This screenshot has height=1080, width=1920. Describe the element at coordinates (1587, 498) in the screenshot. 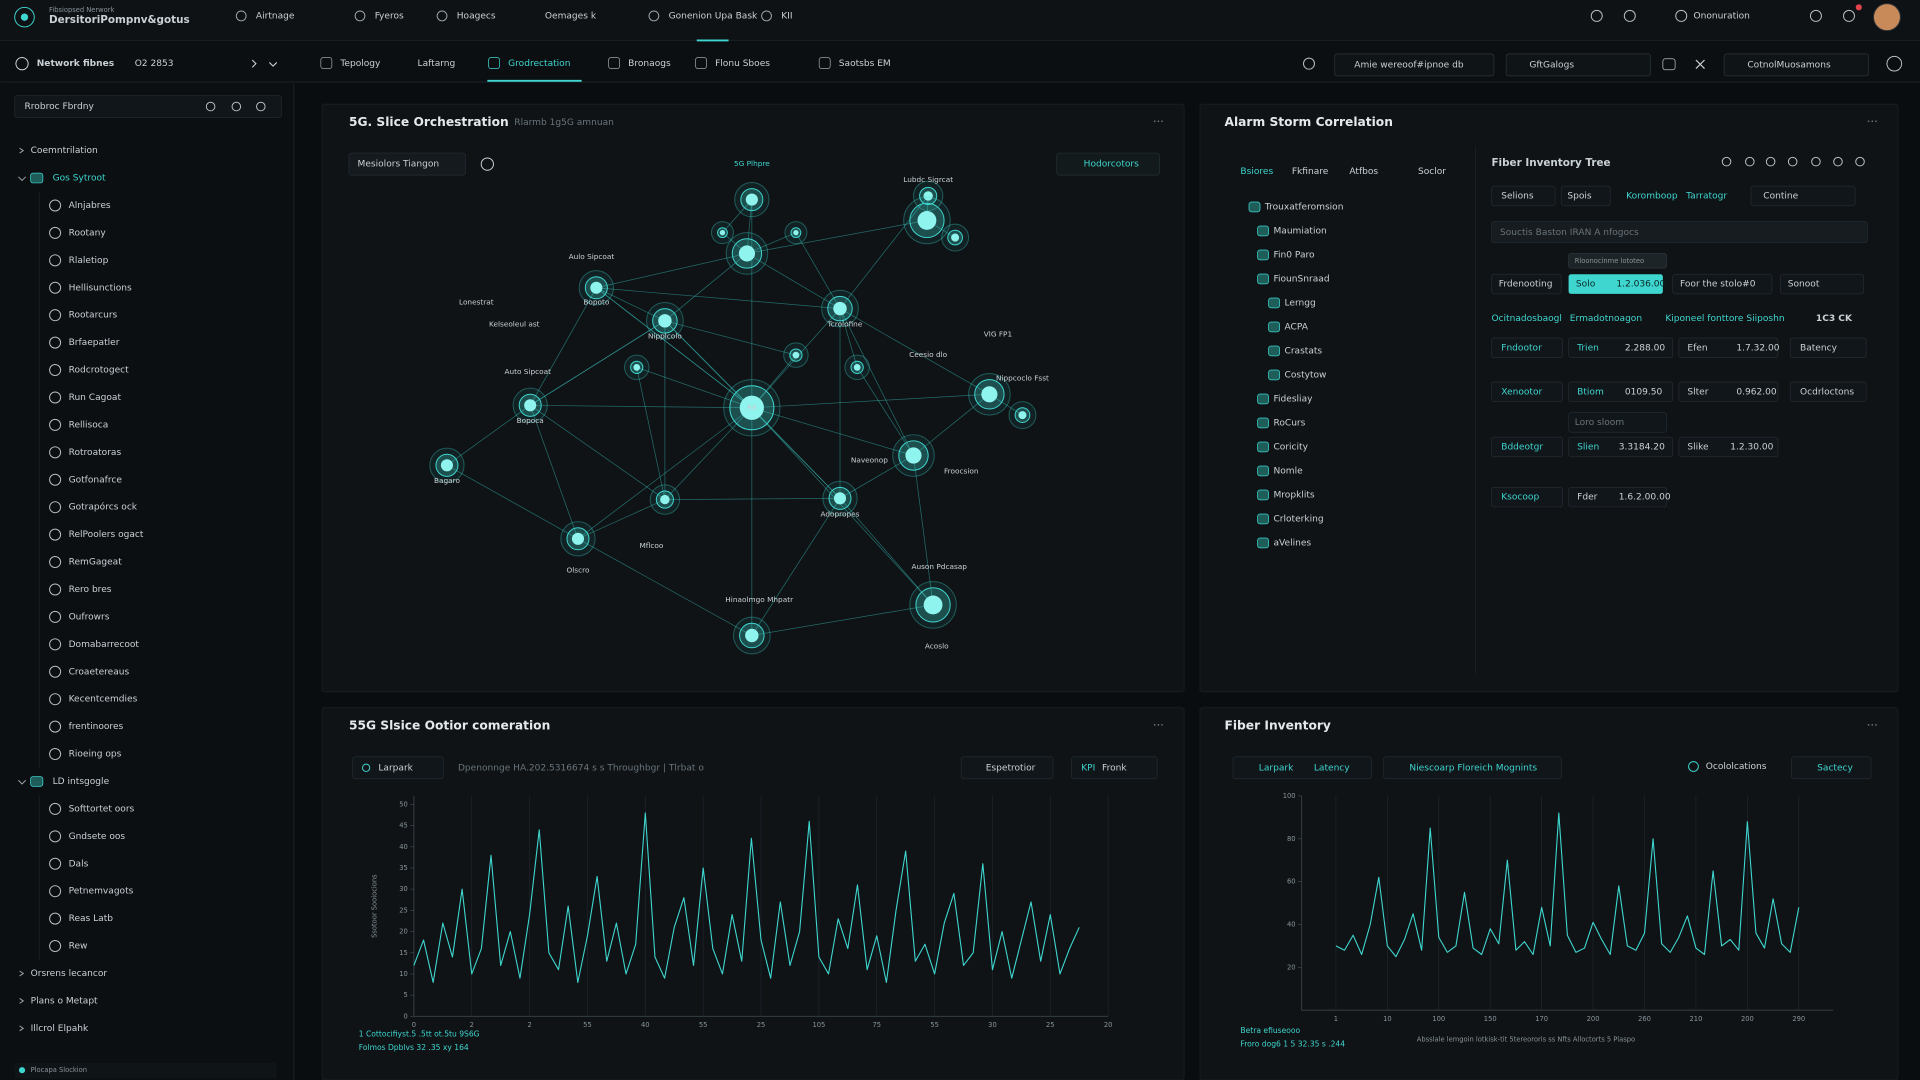

I see `field-text: Fder` at that location.